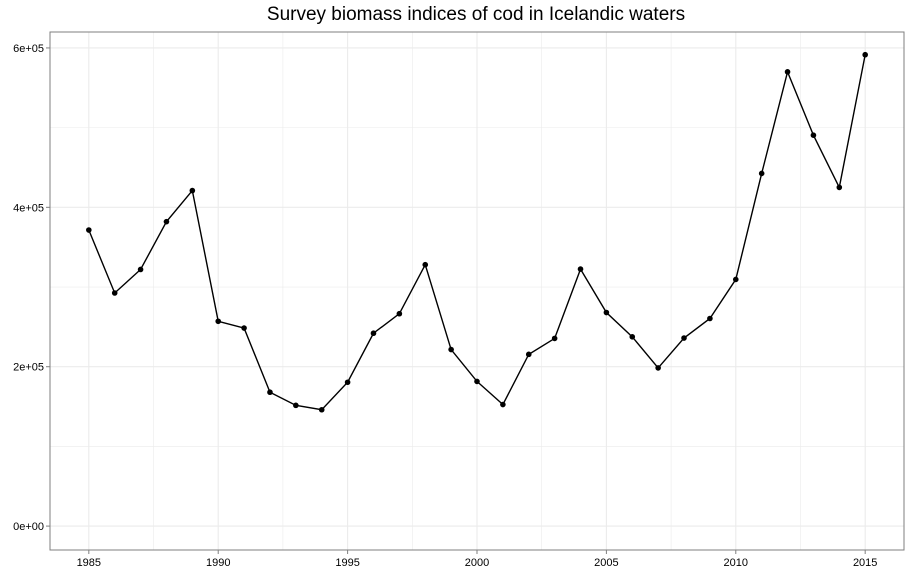 This screenshot has height=576, width=912. I want to click on x-tick-label: 2015, so click(865, 563).